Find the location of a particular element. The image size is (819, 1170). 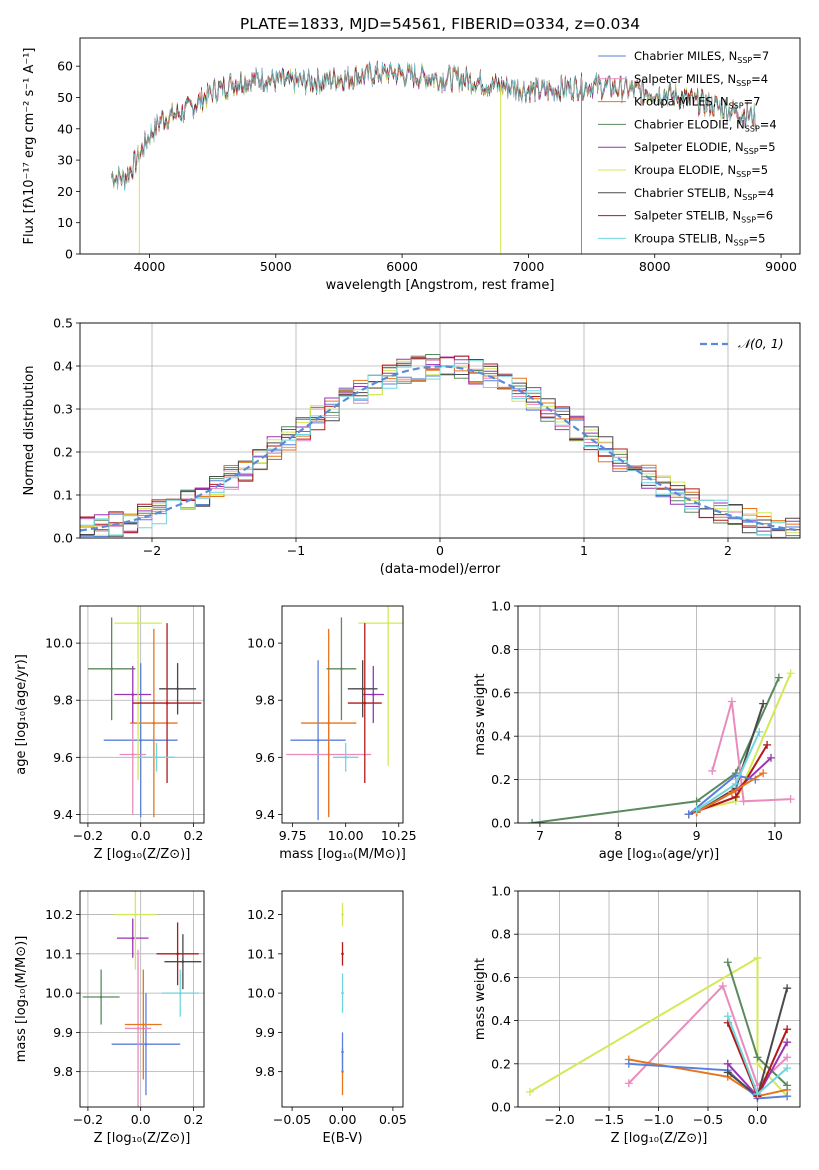

legend-entry-name: Kroupa ELODIE is located at coordinates (677, 170).